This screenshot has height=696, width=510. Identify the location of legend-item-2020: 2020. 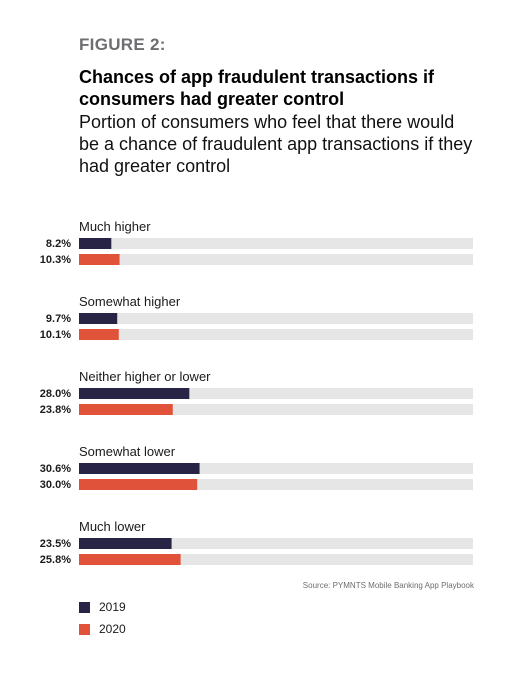
(102, 629).